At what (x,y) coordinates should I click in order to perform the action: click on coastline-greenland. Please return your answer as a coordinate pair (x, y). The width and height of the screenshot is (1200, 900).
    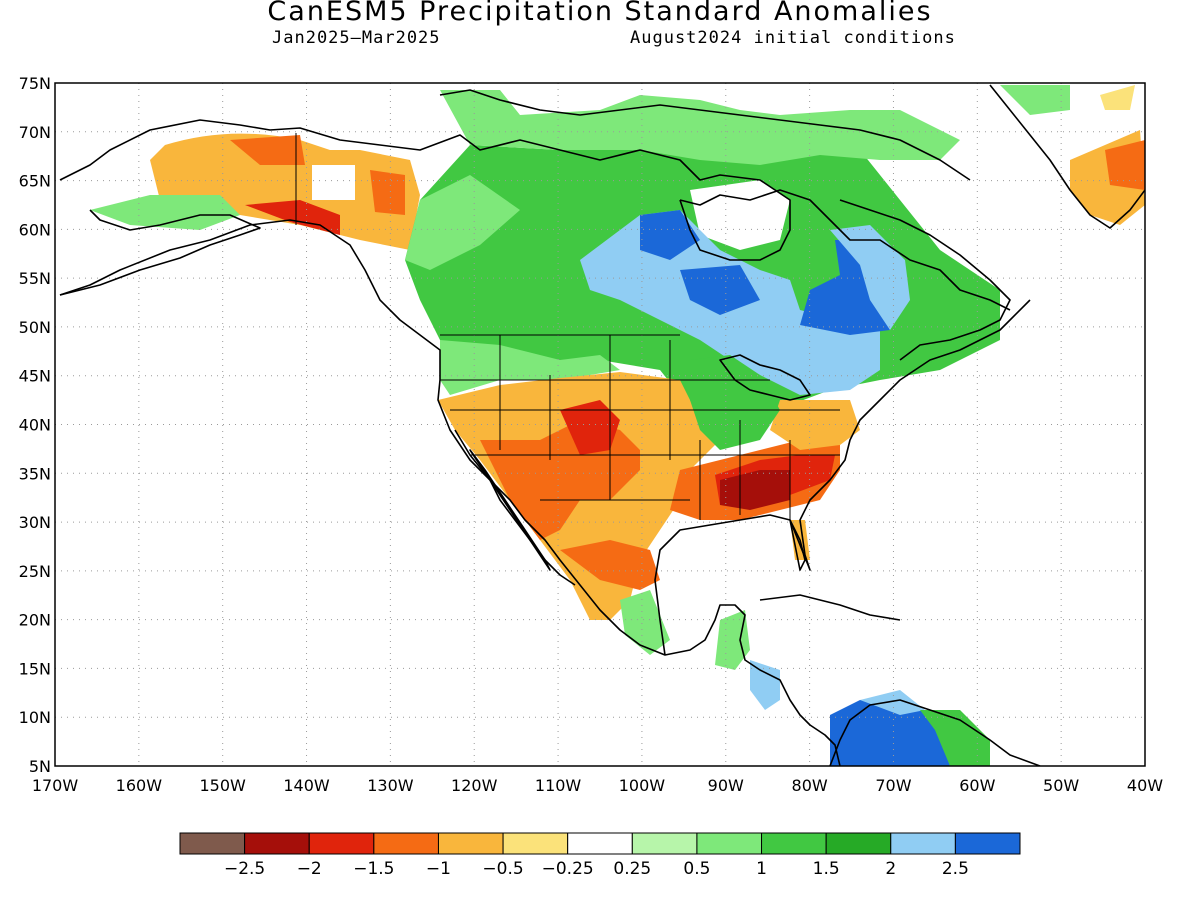
    Looking at the image, I should click on (1067, 156).